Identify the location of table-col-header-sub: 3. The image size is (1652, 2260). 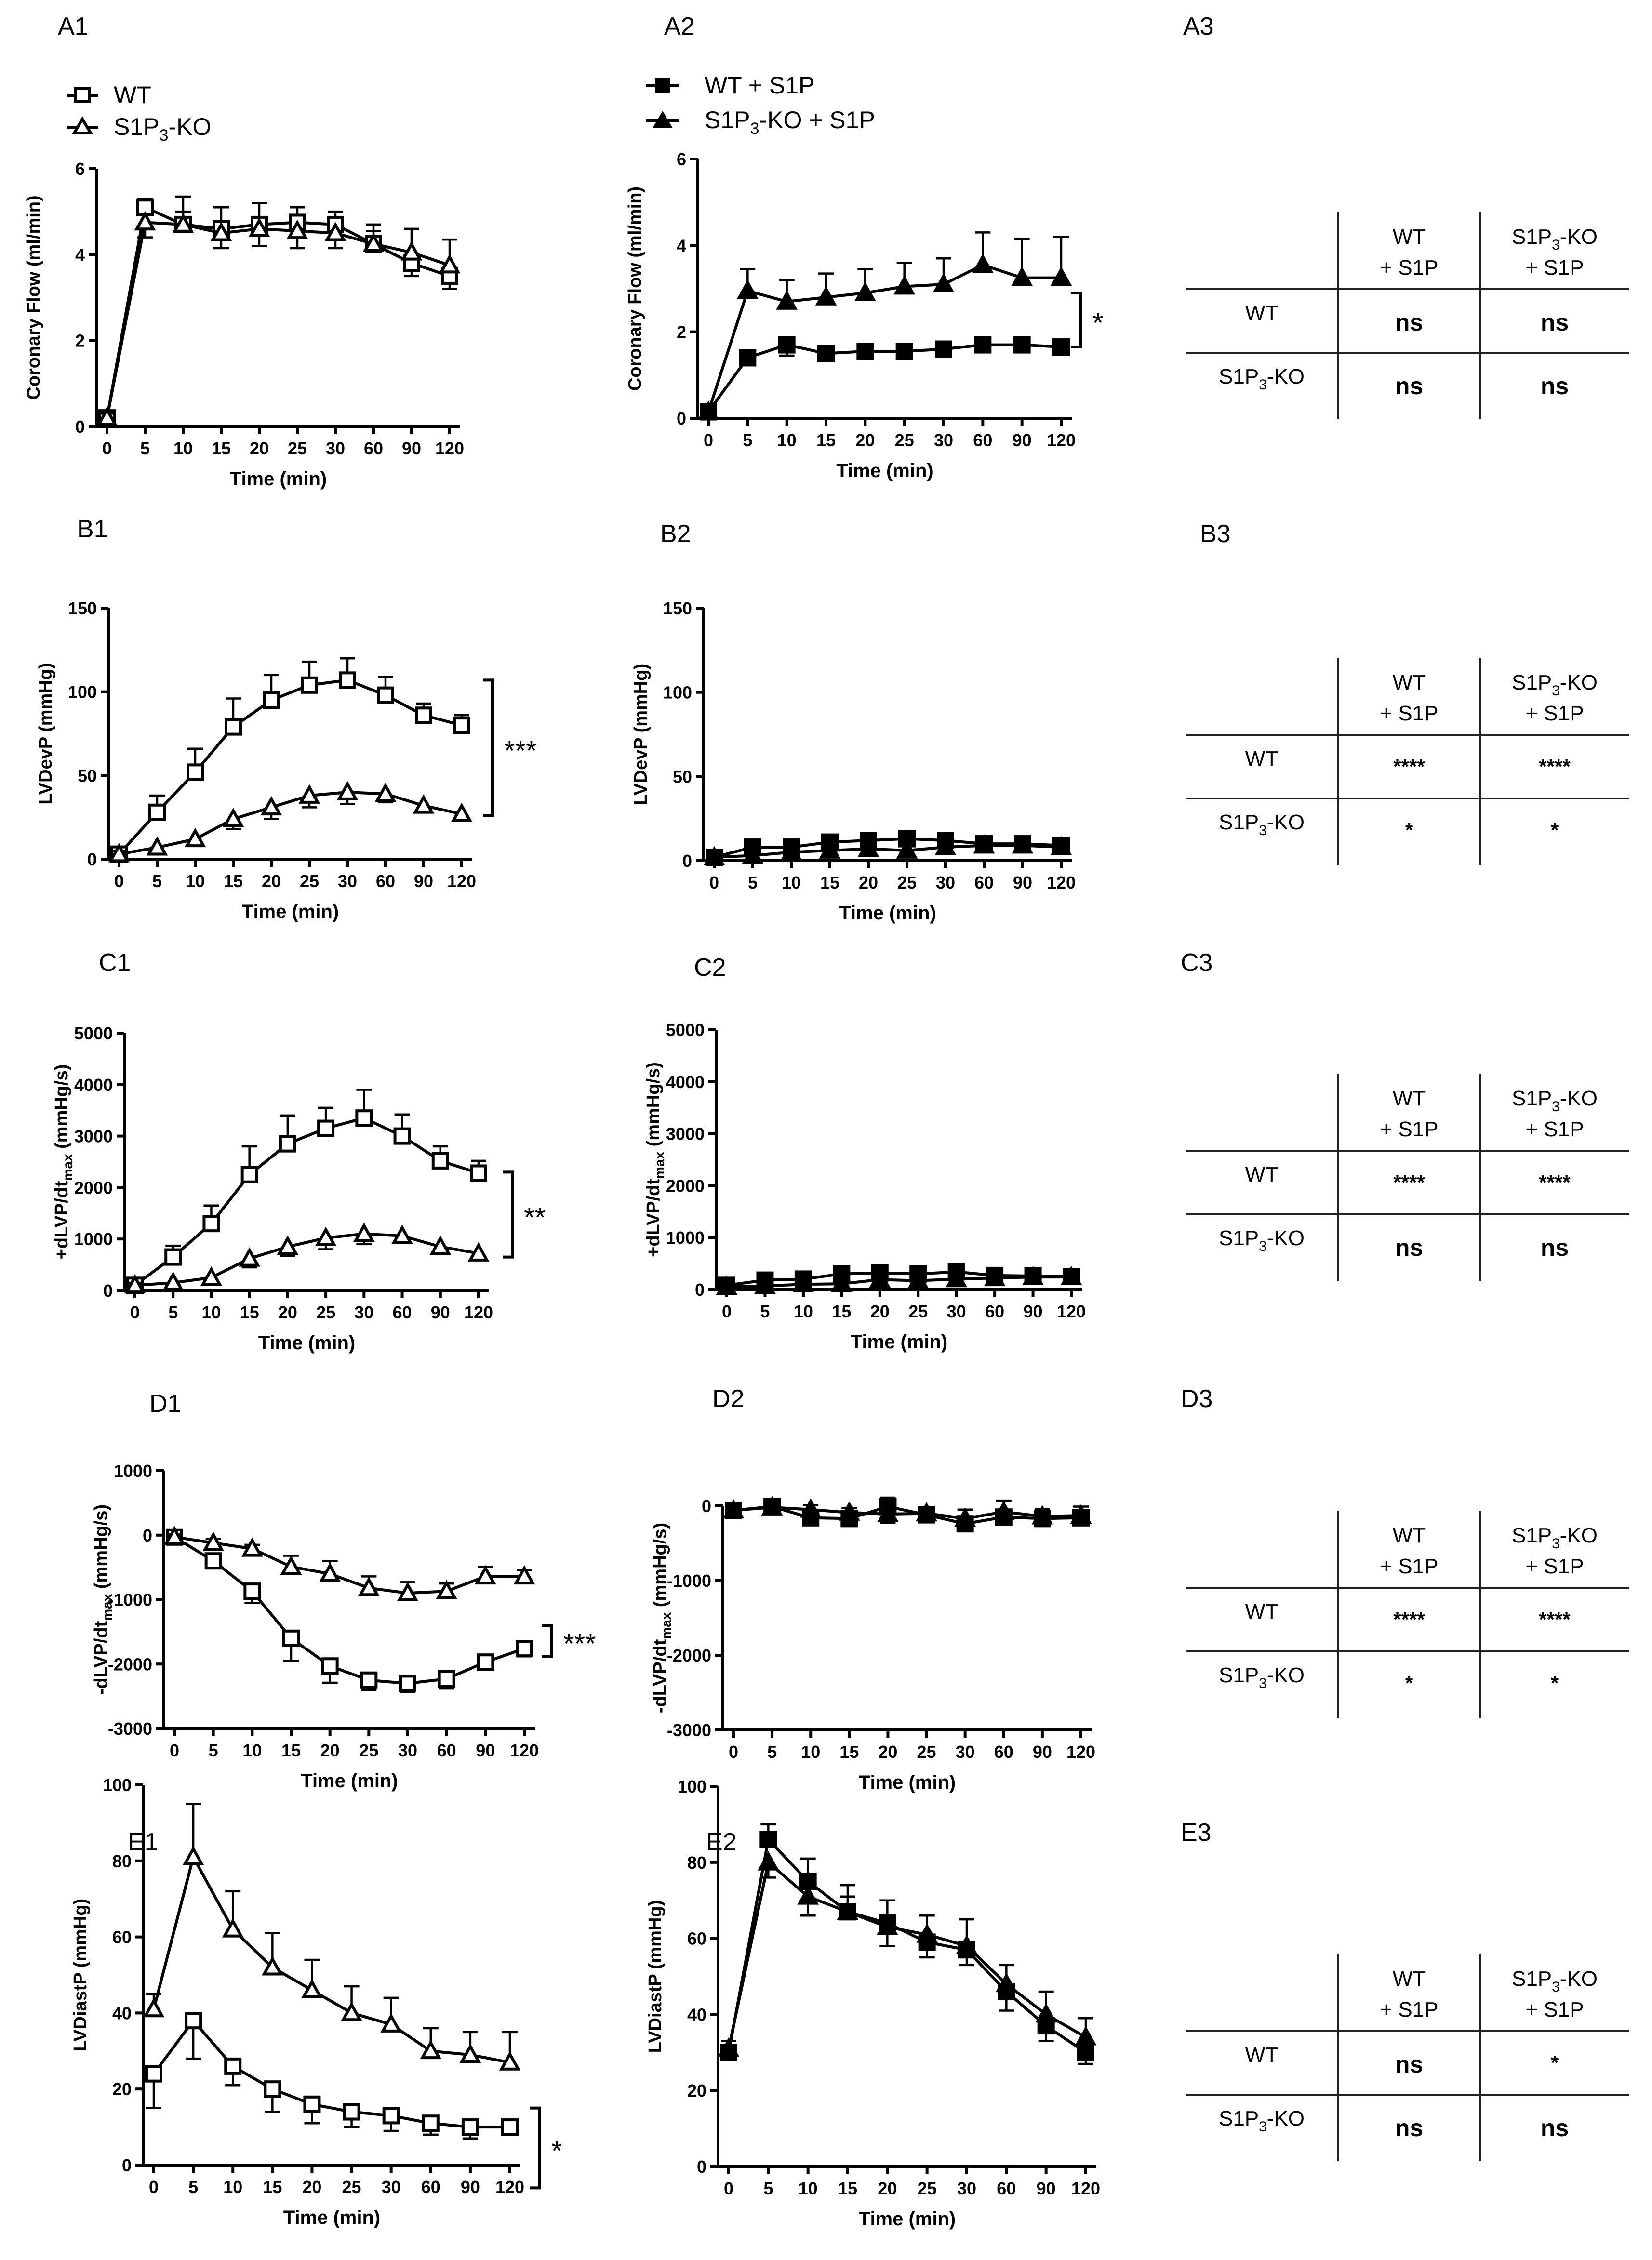
(1556, 245).